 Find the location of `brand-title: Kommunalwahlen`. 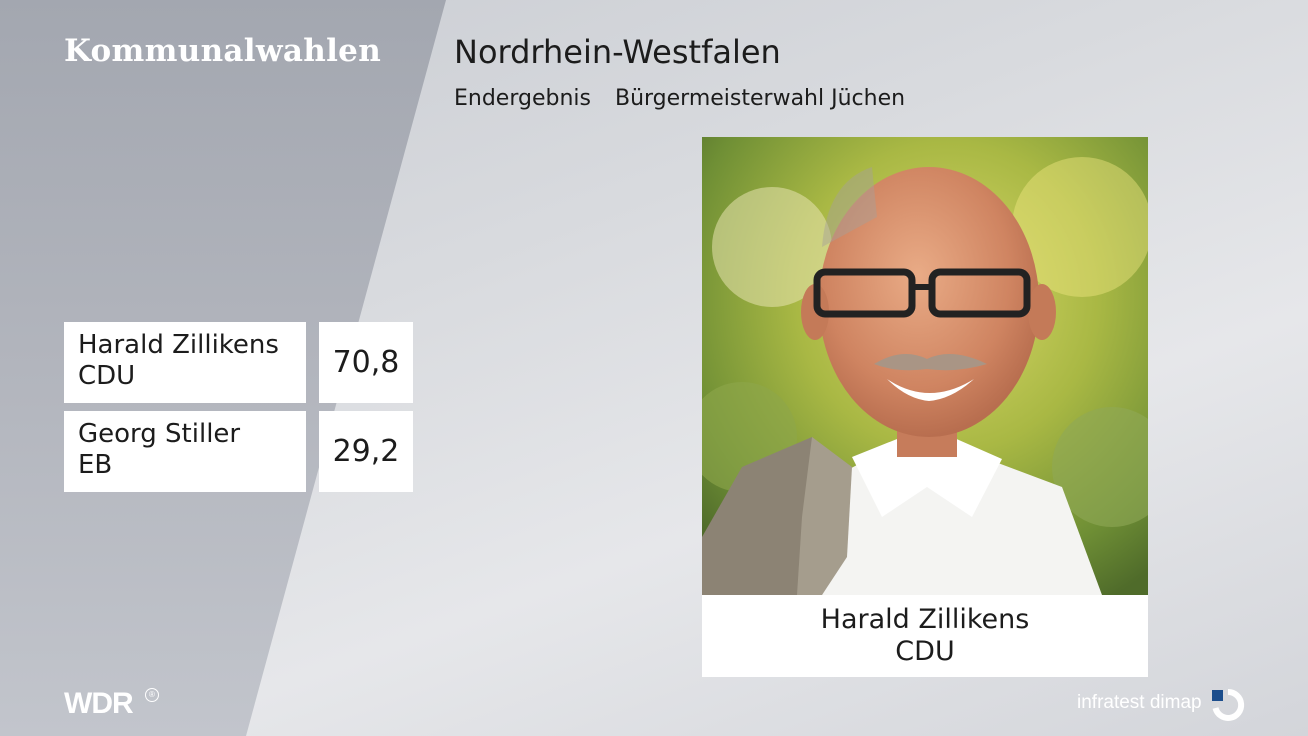

brand-title: Kommunalwahlen is located at coordinates (223, 51).